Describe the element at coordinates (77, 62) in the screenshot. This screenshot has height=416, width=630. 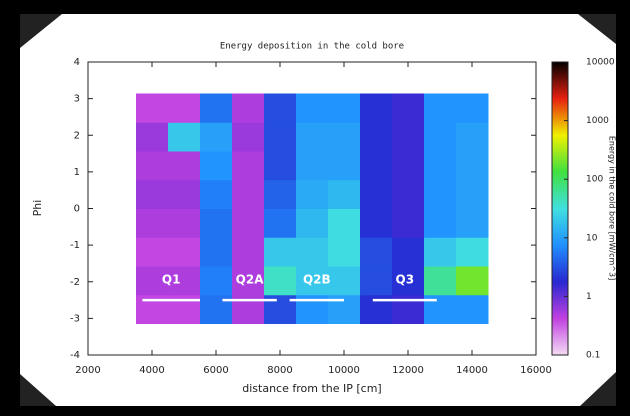
I see `y-tick-label: 4` at that location.